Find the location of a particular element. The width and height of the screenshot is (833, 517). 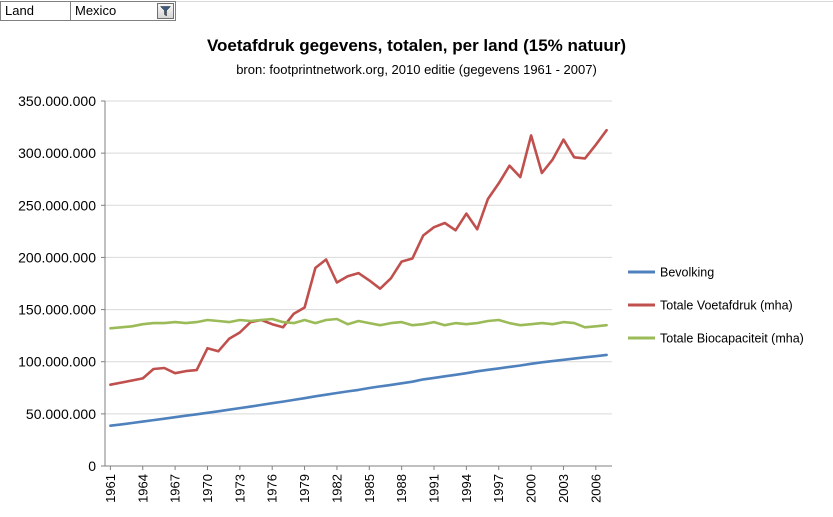

series-line-bevolking is located at coordinates (358, 390).